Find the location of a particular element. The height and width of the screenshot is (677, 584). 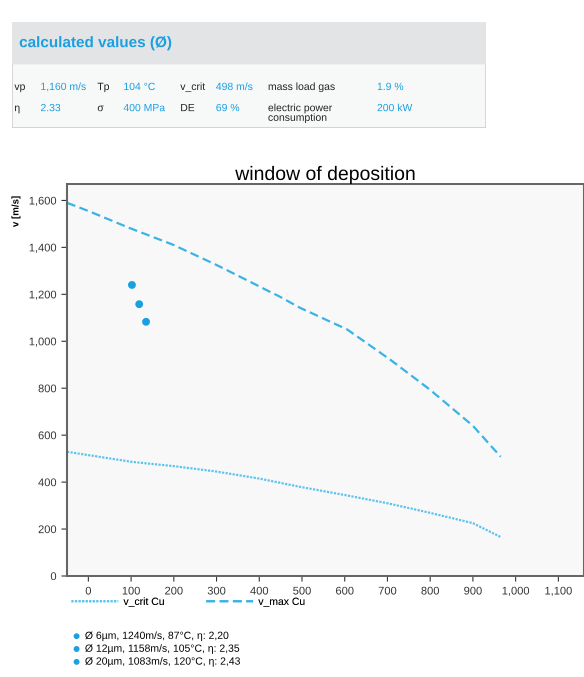

y-tick-label: 1,400 is located at coordinates (43, 248).